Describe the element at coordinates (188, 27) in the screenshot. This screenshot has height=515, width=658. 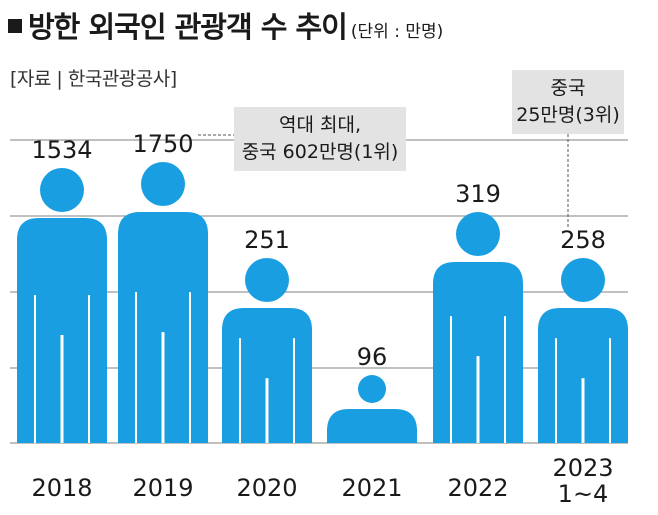
I see `title-text: 방한 외국인 관광객 수 추이` at that location.